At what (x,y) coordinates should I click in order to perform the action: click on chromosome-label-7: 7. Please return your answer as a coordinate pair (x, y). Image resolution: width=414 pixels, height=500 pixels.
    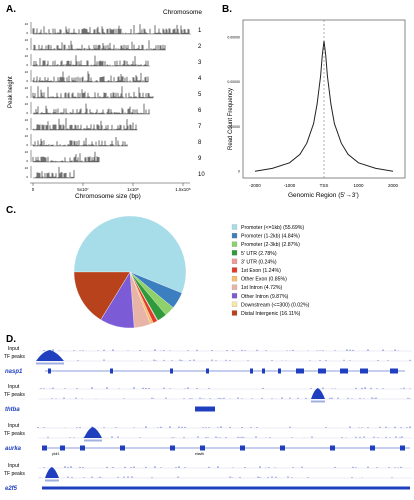
    Looking at the image, I should click on (200, 127).